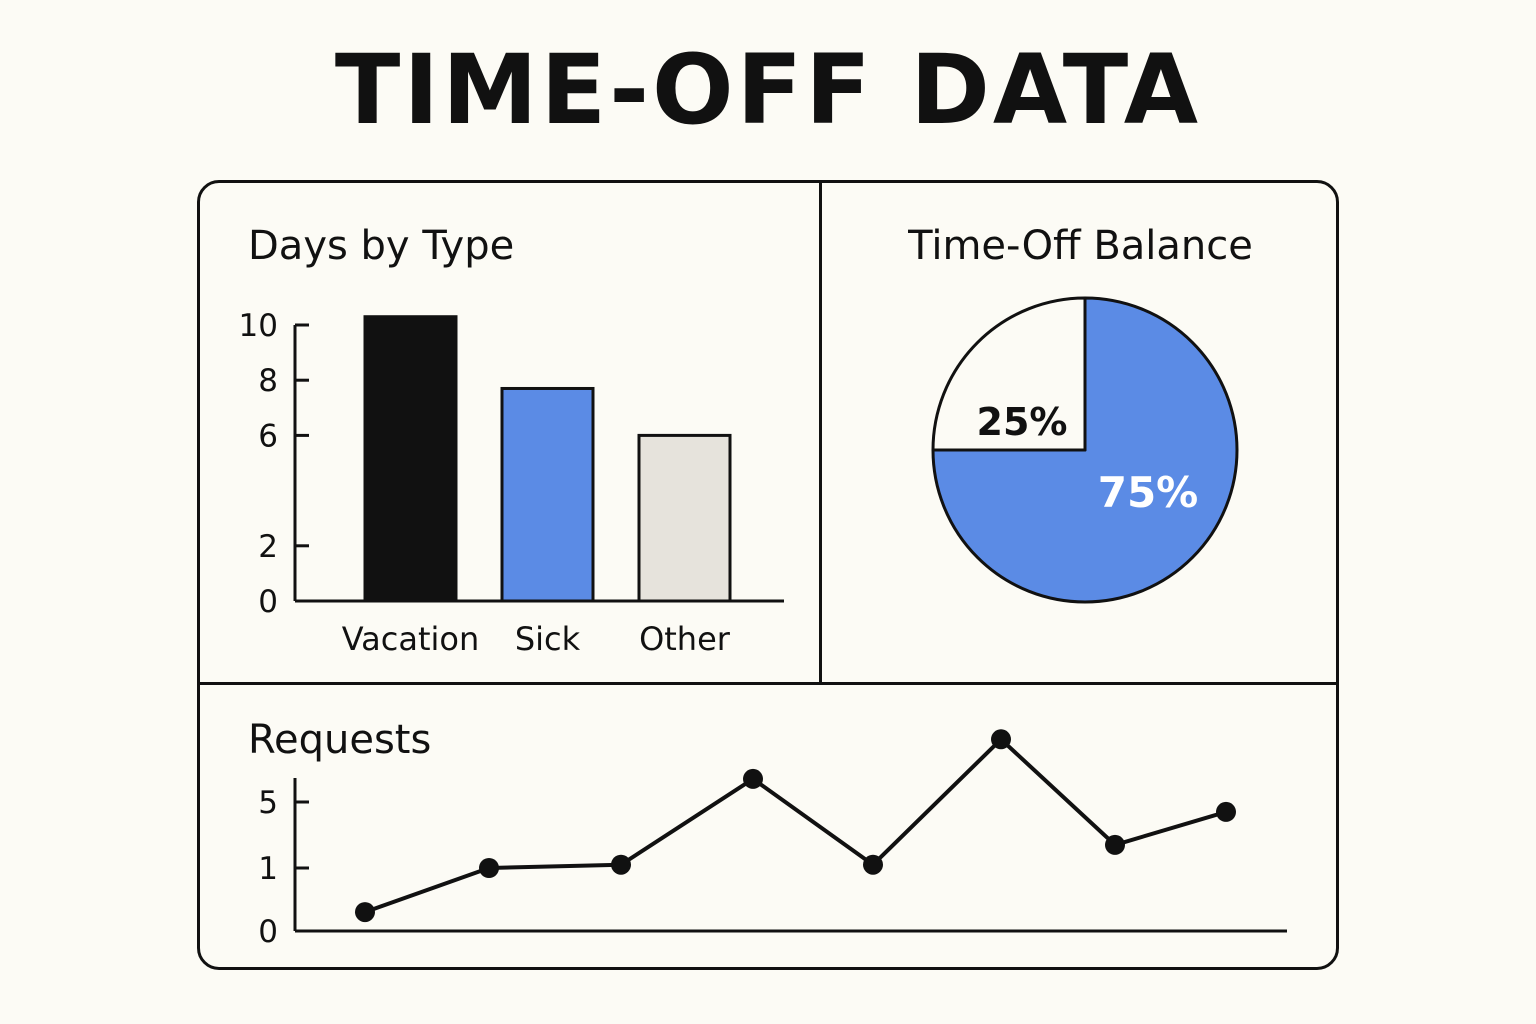 This screenshot has height=1024, width=1536. What do you see at coordinates (268, 803) in the screenshot?
I see `line-y-tick-label: 5` at bounding box center [268, 803].